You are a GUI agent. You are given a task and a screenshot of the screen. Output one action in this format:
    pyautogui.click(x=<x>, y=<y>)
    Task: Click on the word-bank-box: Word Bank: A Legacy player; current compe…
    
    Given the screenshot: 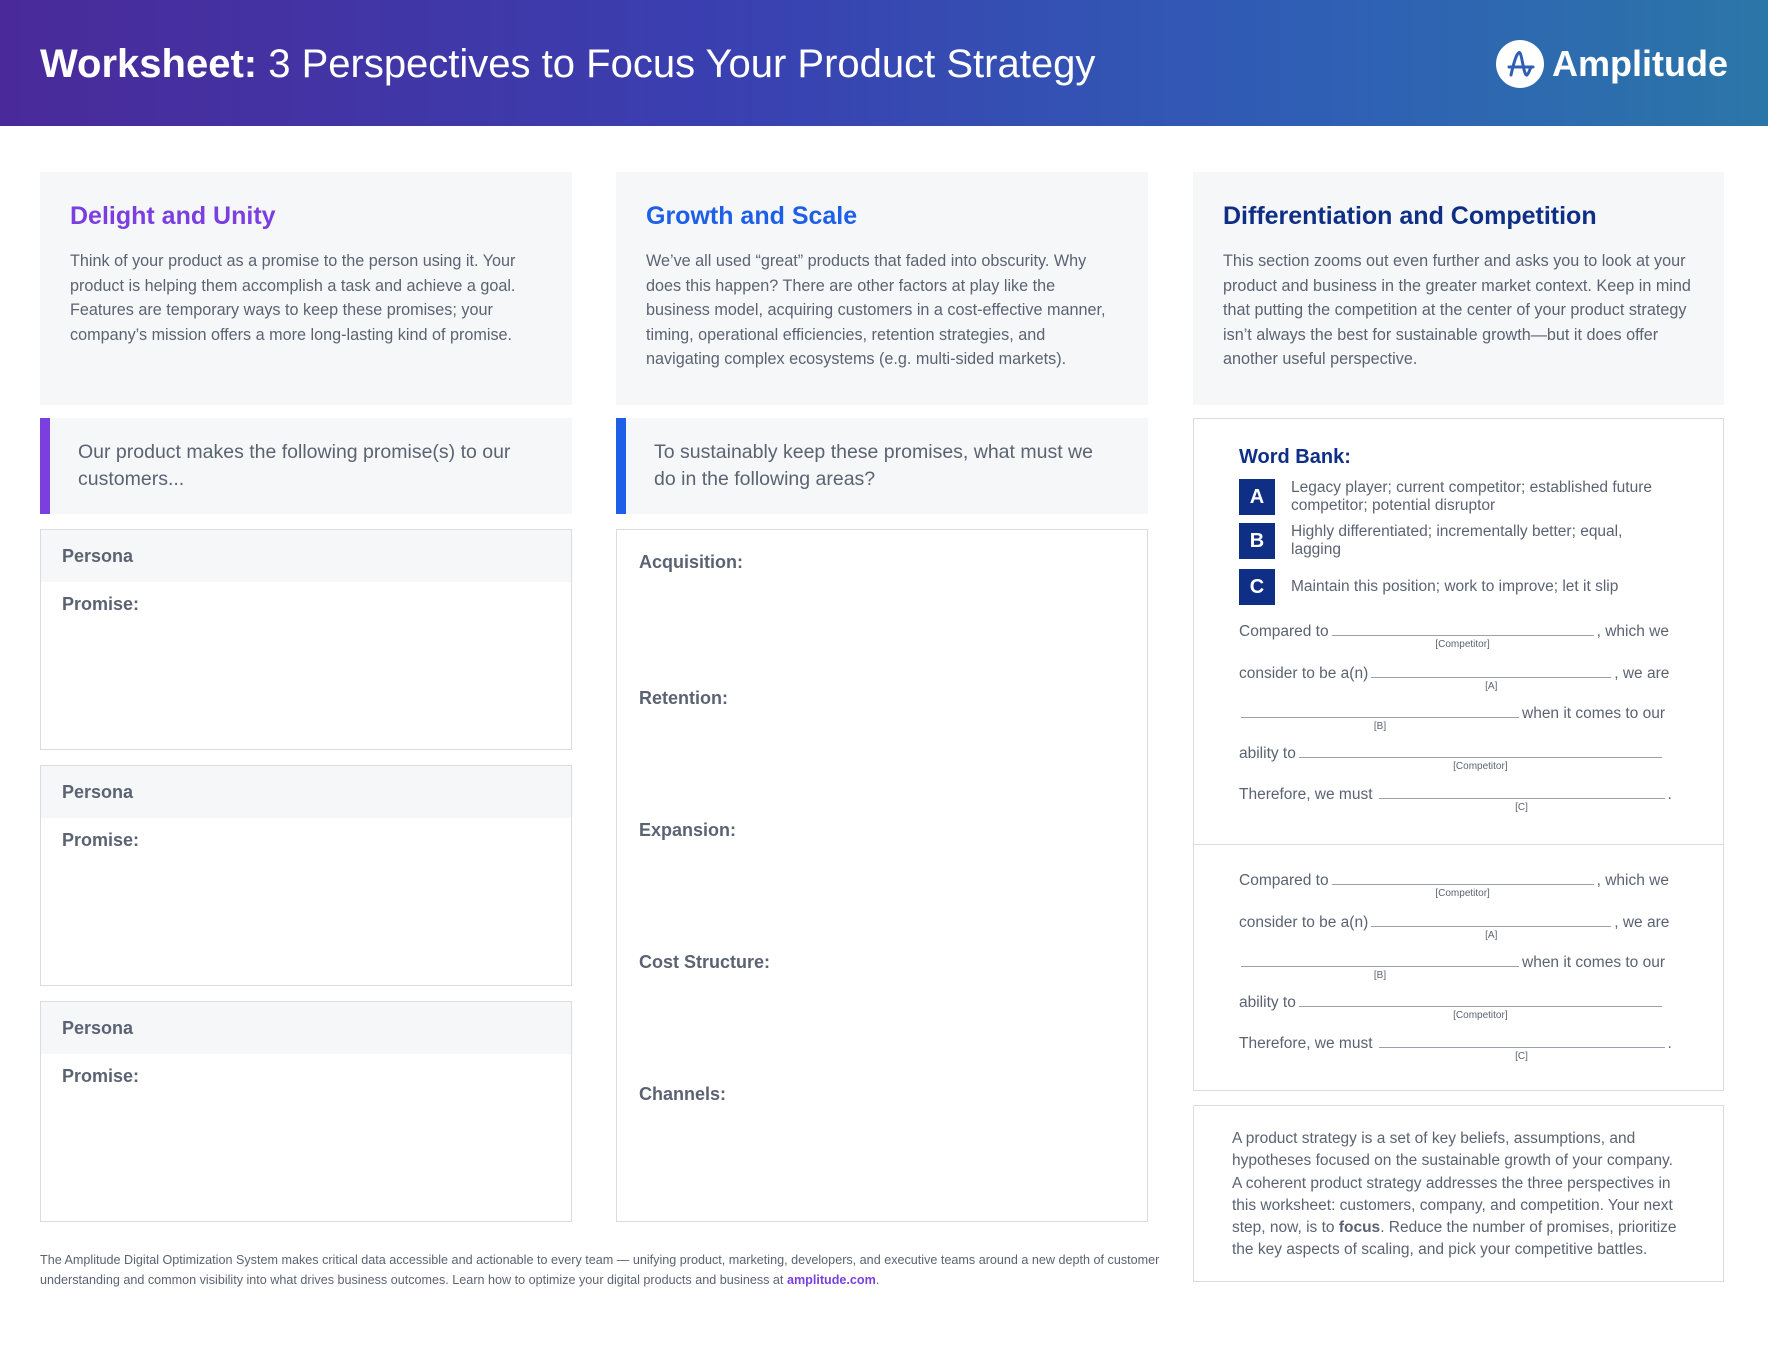 What is the action you would take?
    pyautogui.click(x=1458, y=754)
    